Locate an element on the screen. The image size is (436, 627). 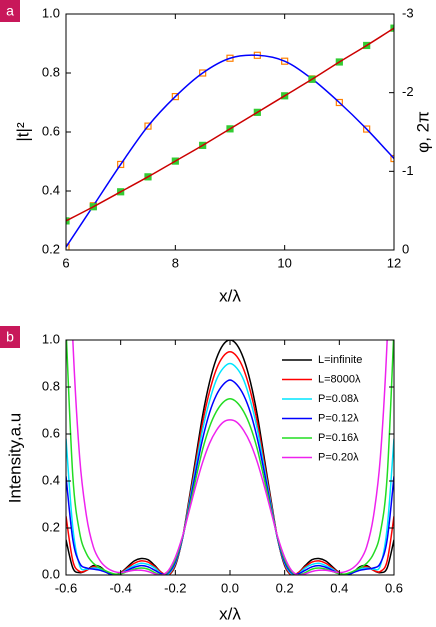
y2-tick-label: -2 is located at coordinates (408, 91).